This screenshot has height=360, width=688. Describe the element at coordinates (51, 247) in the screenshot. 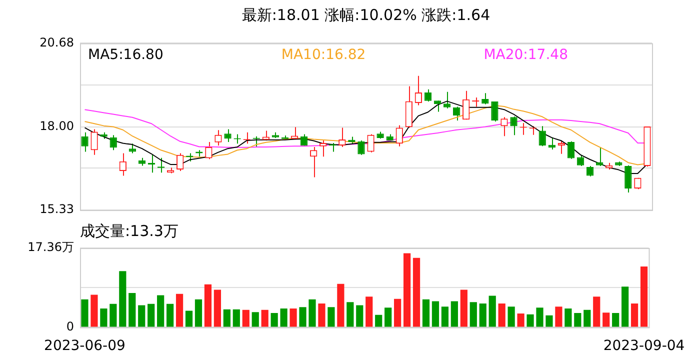

I see `y-tick-label: 17.36万` at that location.